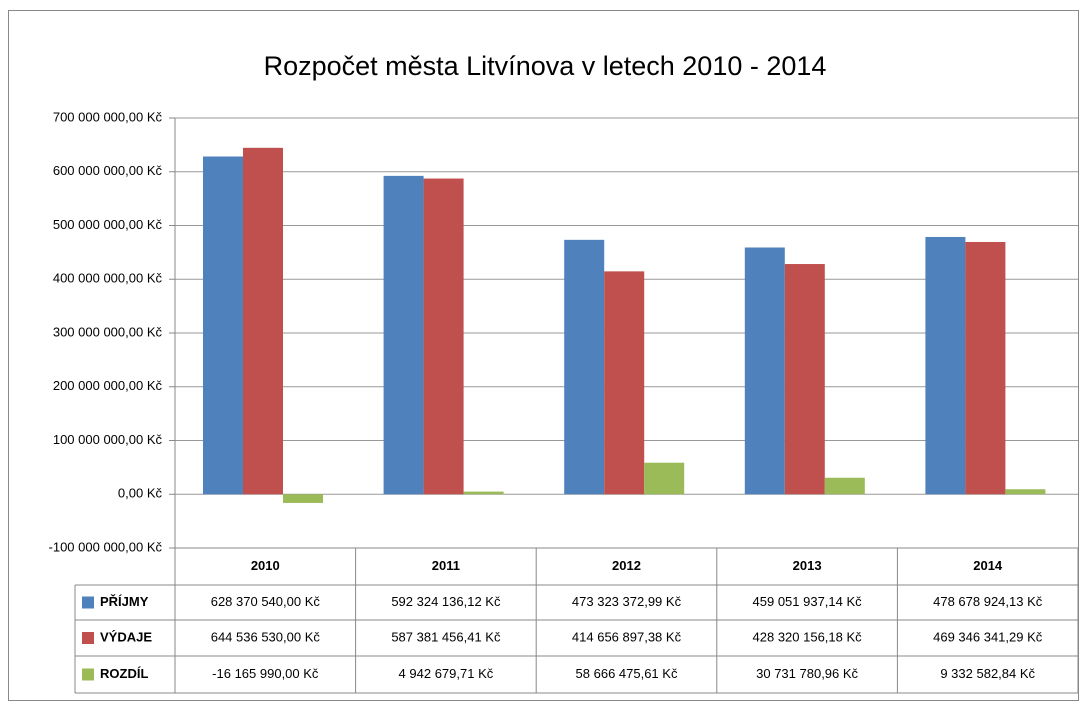  Describe the element at coordinates (140, 493) in the screenshot. I see `y-tick-label: 0,00 Kč` at that location.